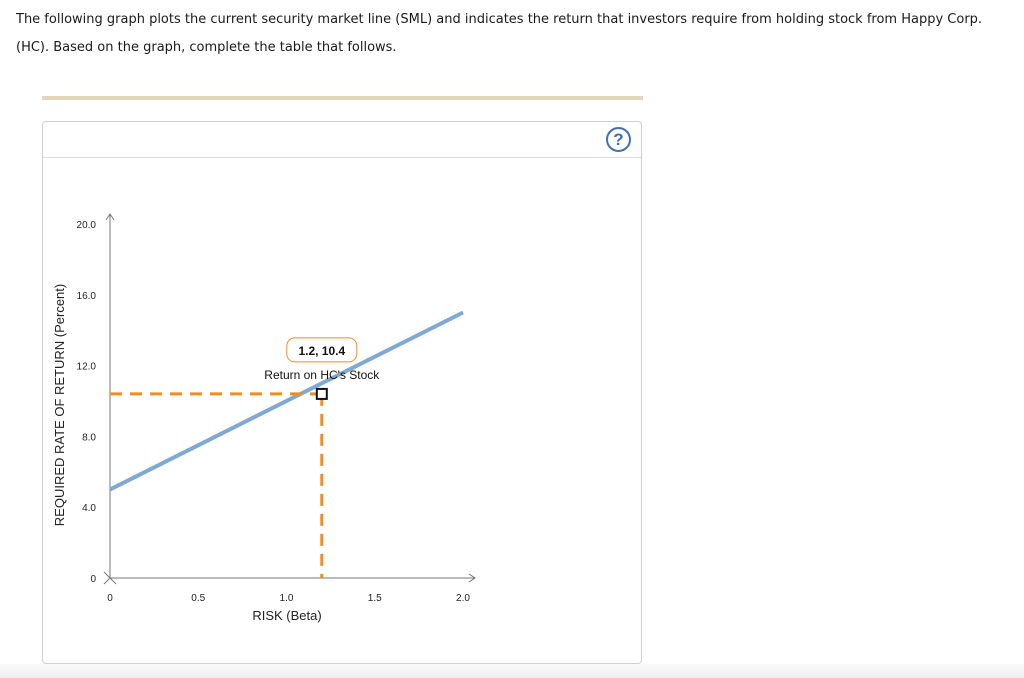  I want to click on point-value-tag, so click(322, 350).